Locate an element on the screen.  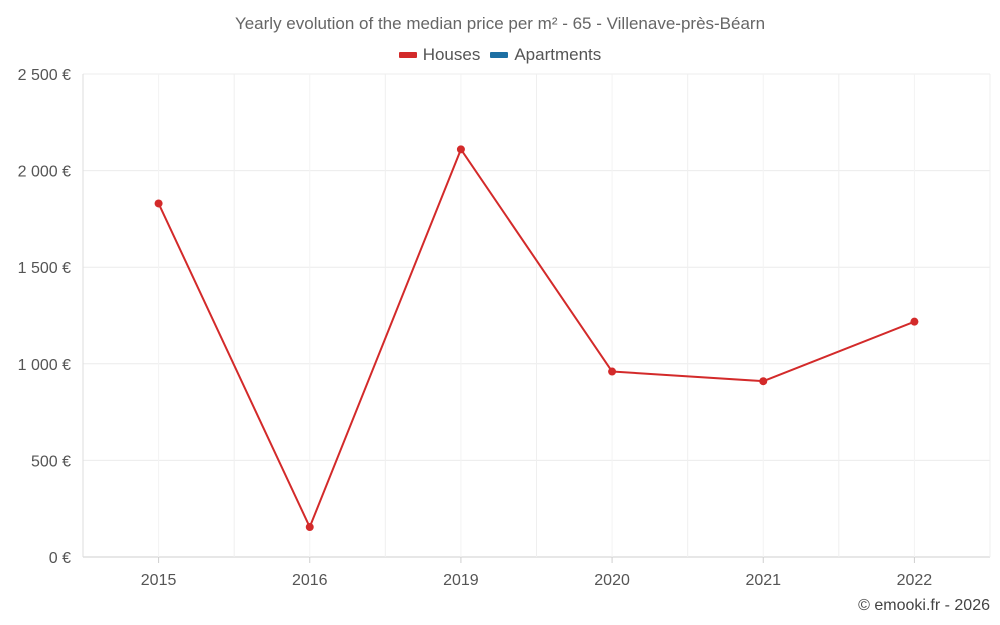
legend-item-apartments: Apartments is located at coordinates (545, 55).